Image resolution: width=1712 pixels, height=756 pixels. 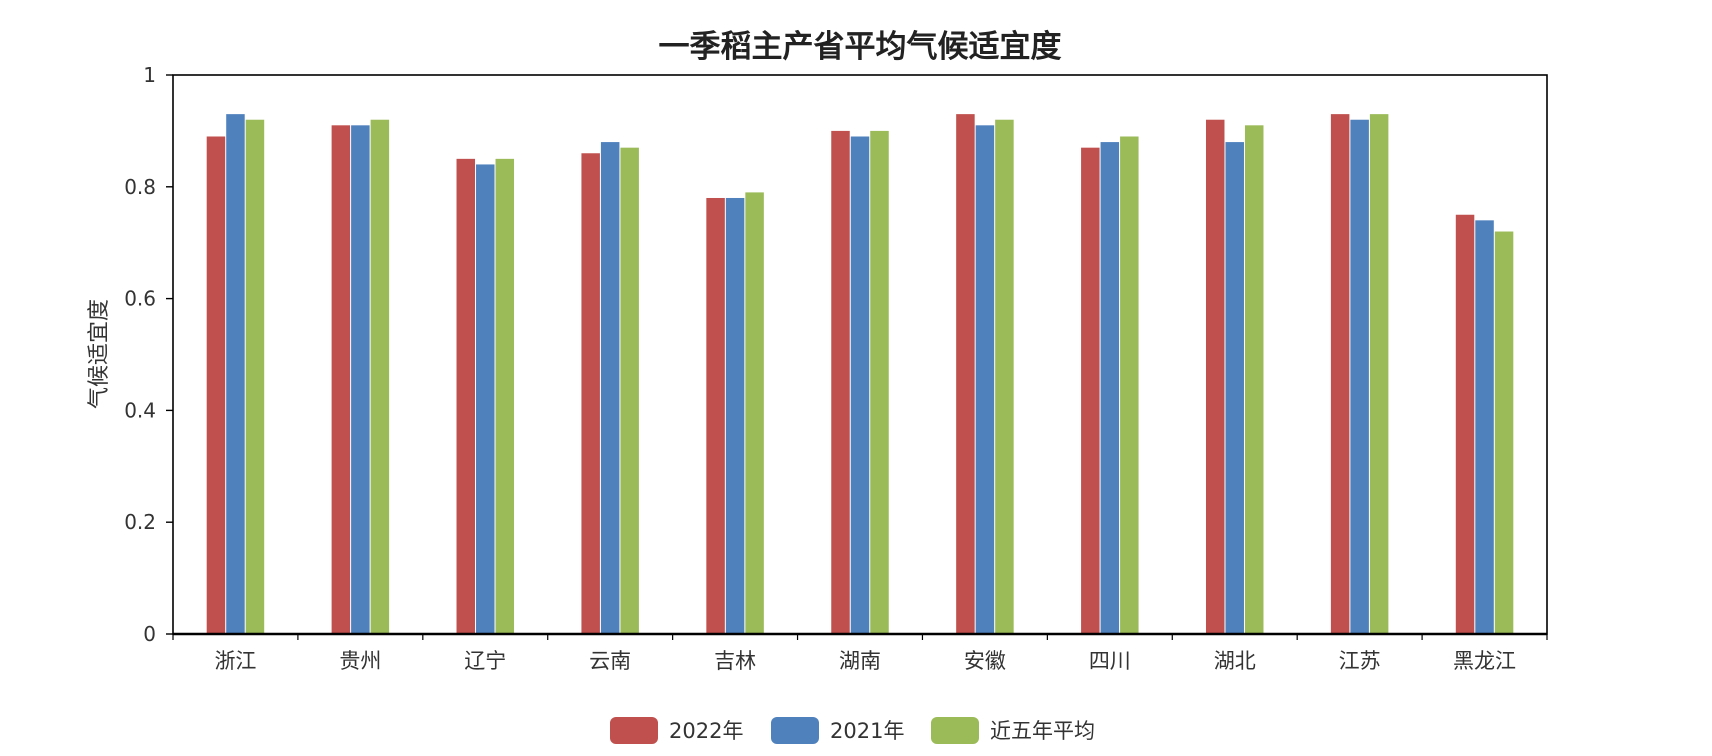 I want to click on x-tick-label: 四川, so click(x=1110, y=661).